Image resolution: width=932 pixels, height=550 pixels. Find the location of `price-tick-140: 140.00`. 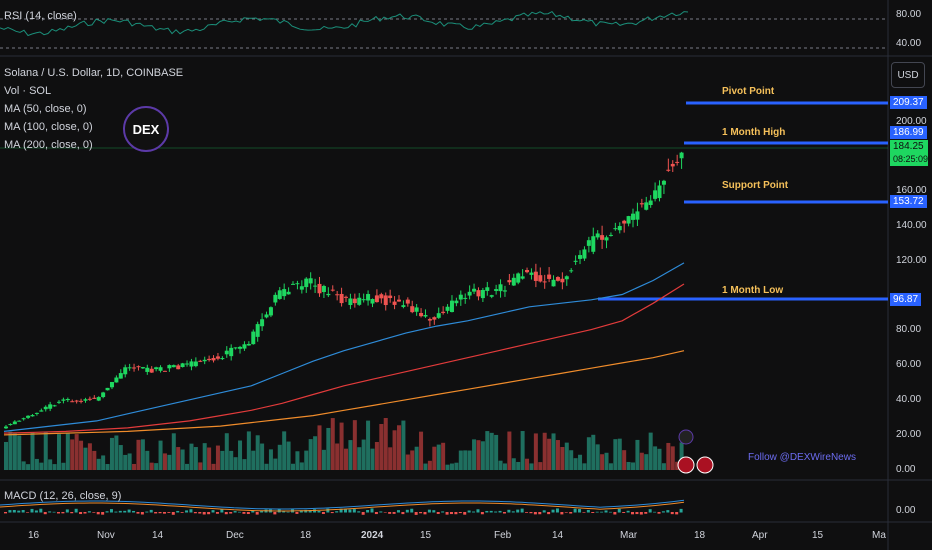

price-tick-140: 140.00 is located at coordinates (911, 225).